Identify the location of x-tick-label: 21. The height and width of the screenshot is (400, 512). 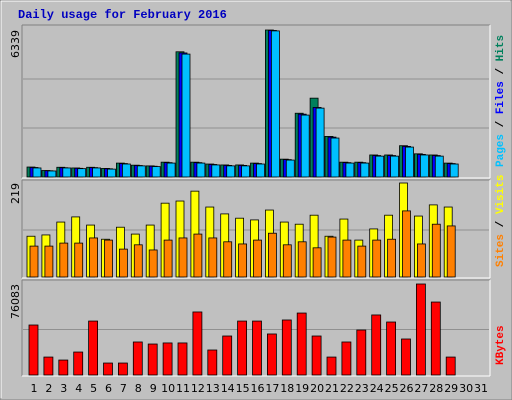
(332, 388).